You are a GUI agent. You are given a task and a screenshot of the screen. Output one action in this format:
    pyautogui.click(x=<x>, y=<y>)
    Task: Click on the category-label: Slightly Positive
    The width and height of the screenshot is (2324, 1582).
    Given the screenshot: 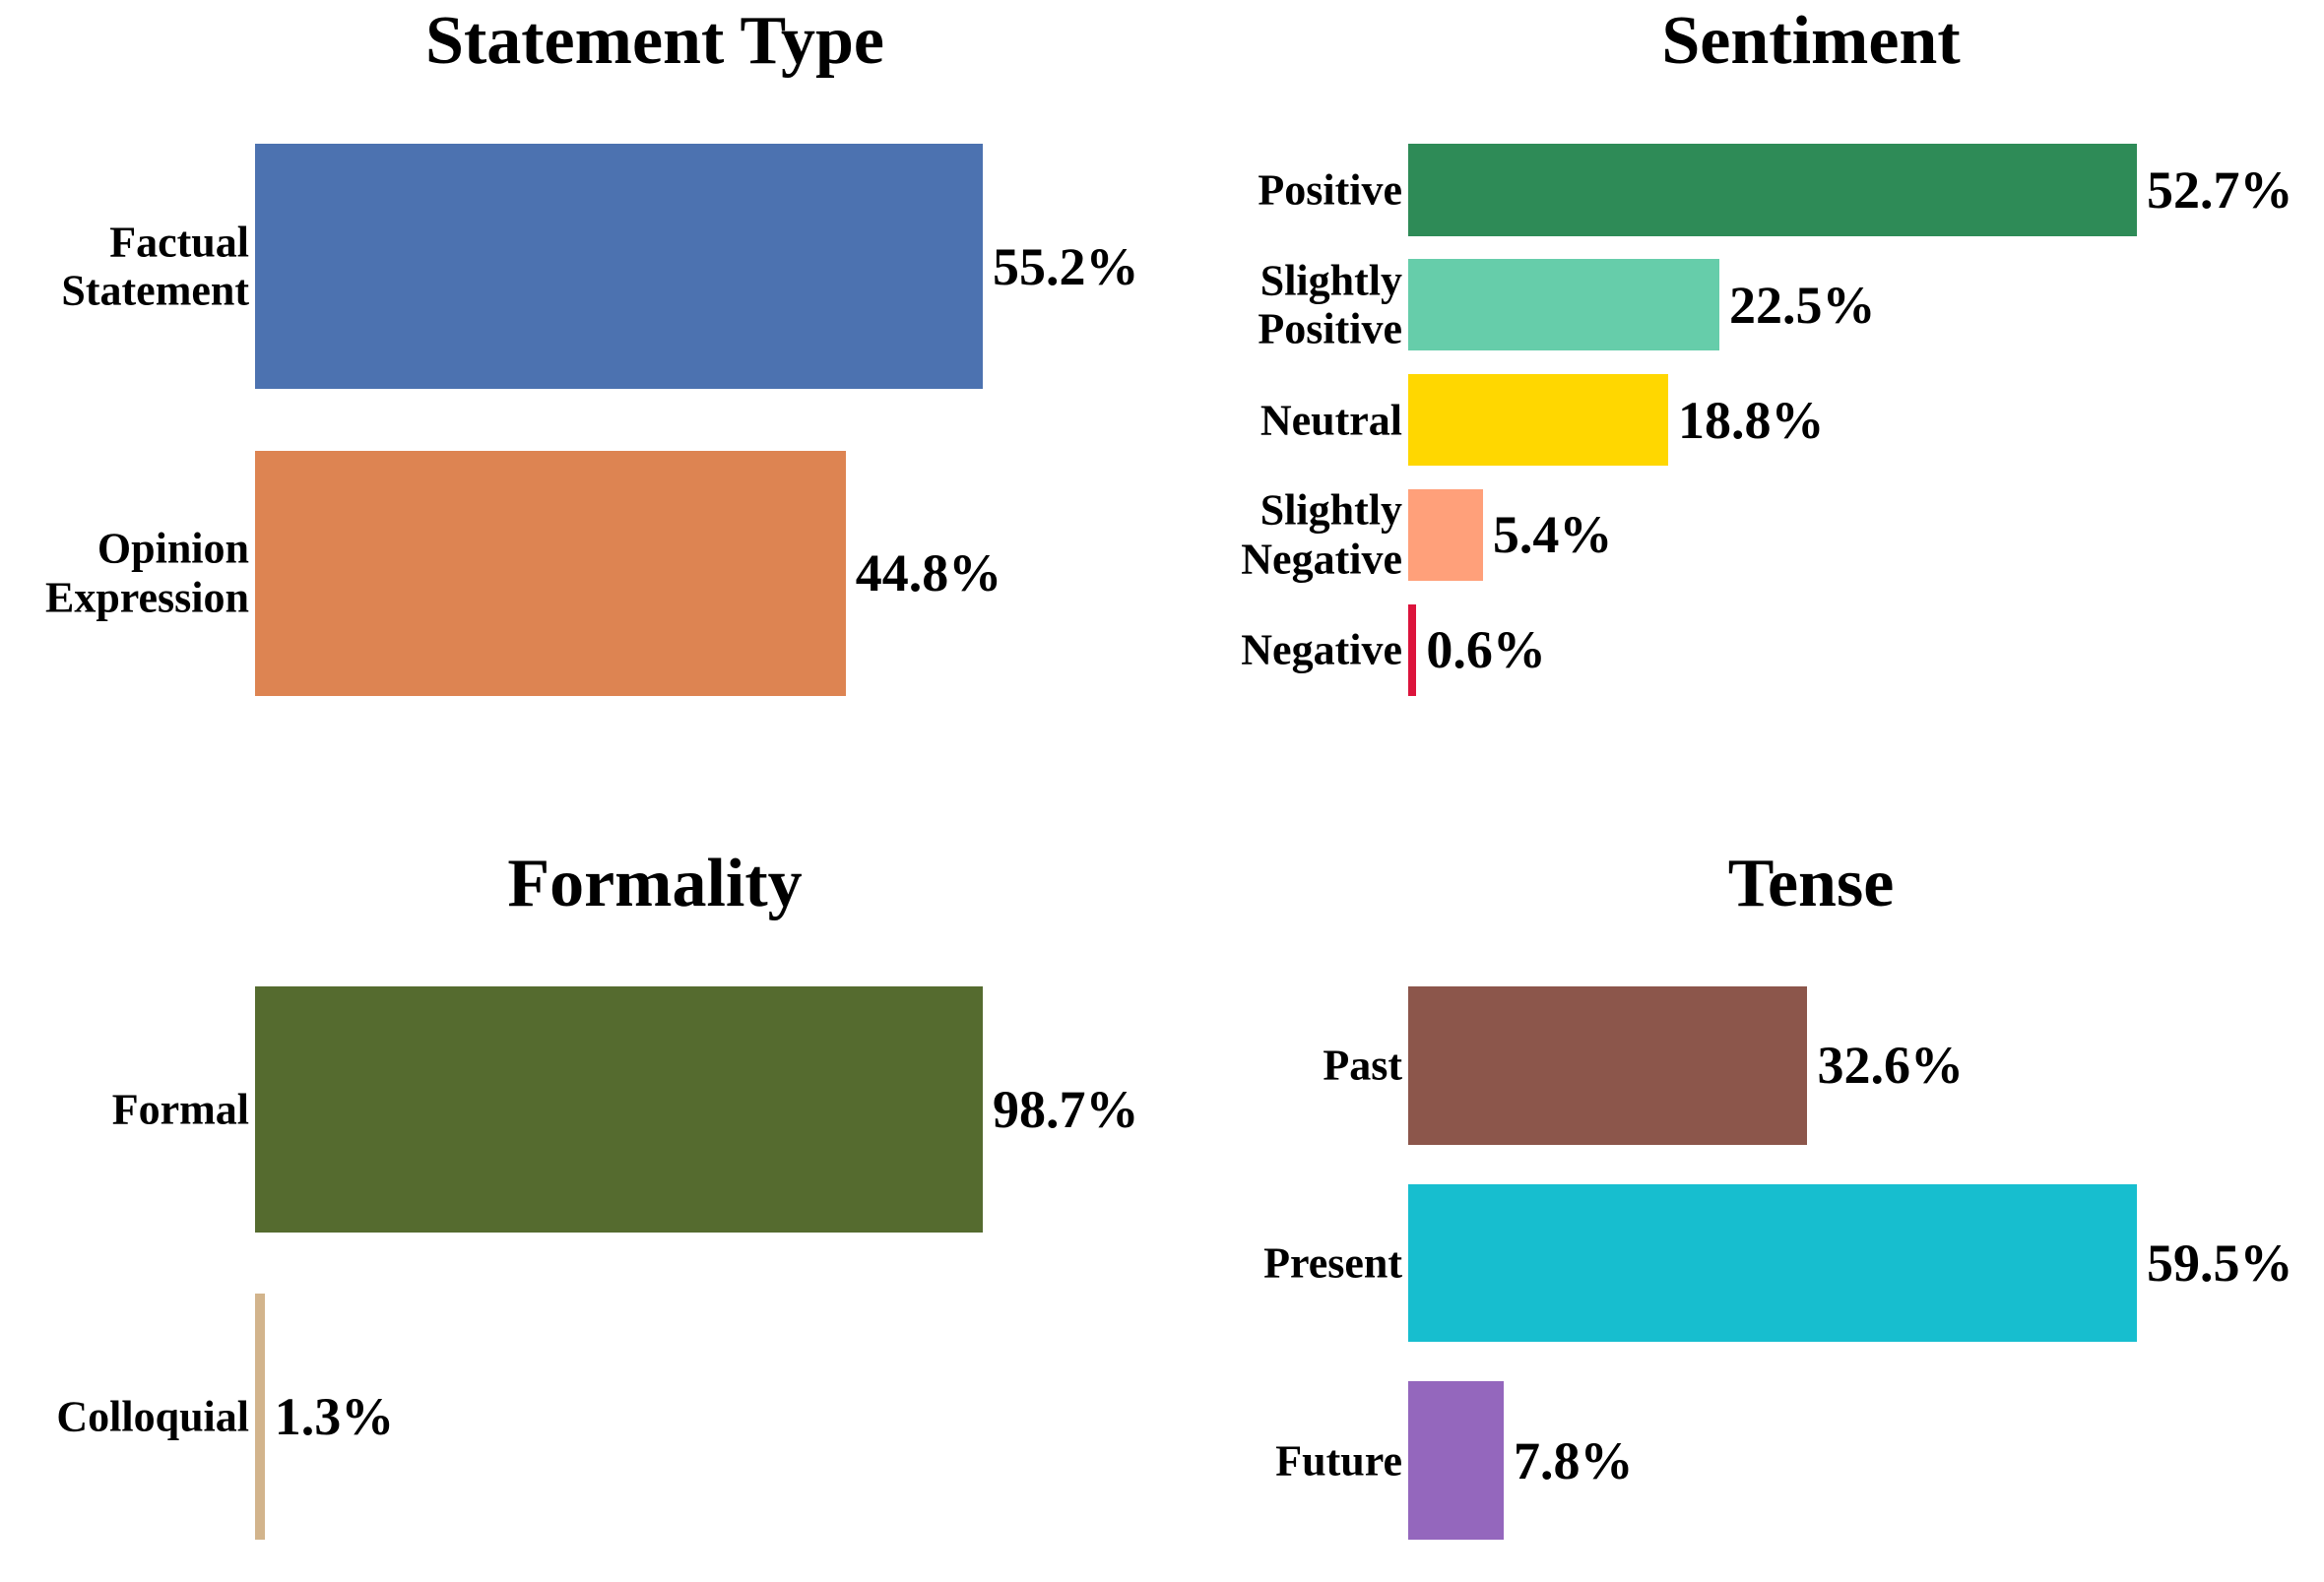 What is the action you would take?
    pyautogui.click(x=1330, y=304)
    